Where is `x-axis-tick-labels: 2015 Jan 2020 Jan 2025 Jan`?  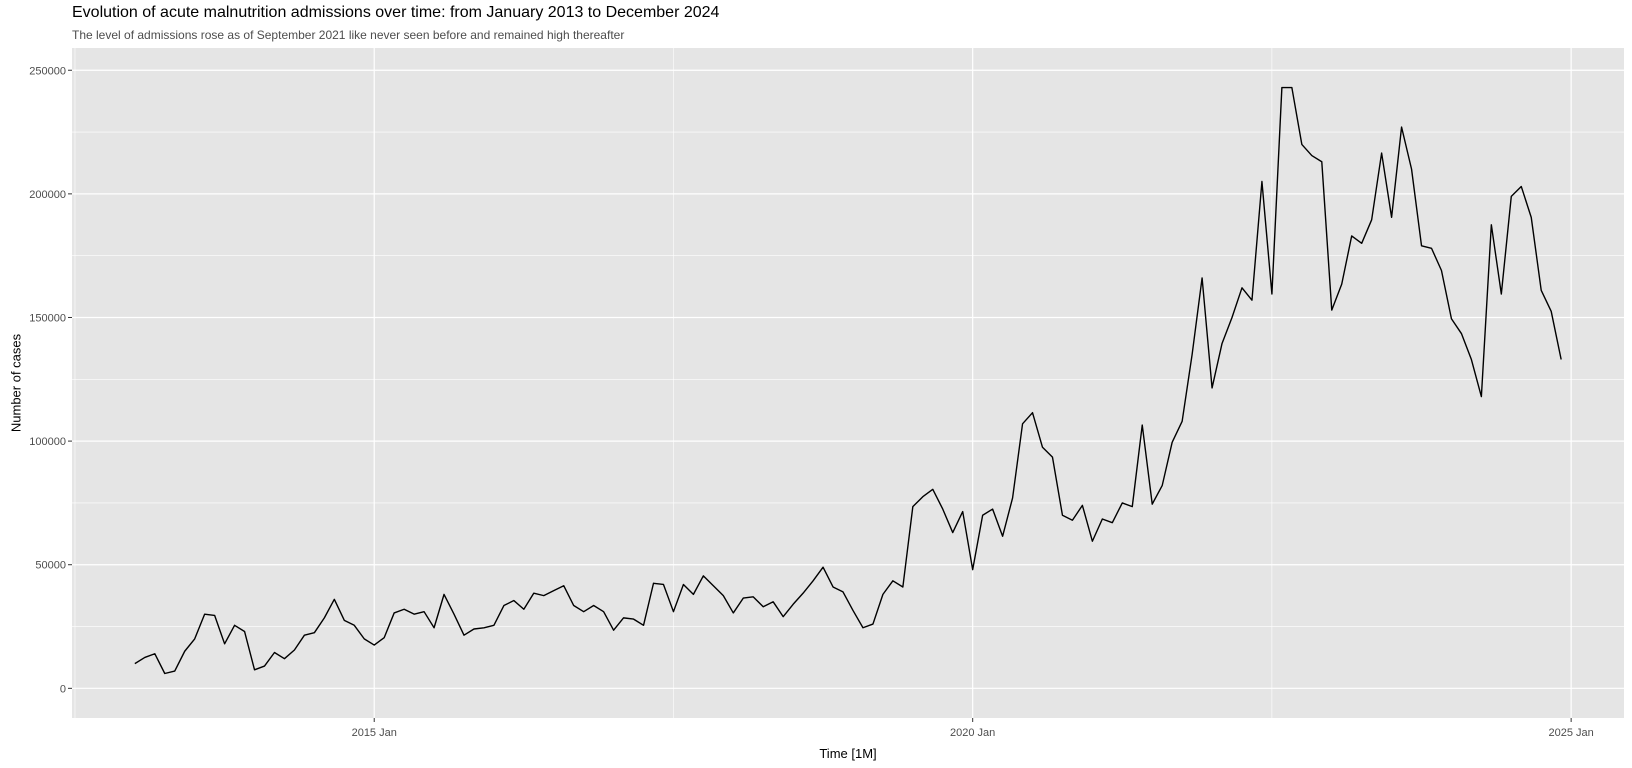 x-axis-tick-labels: 2015 Jan 2020 Jan 2025 Jan is located at coordinates (973, 733).